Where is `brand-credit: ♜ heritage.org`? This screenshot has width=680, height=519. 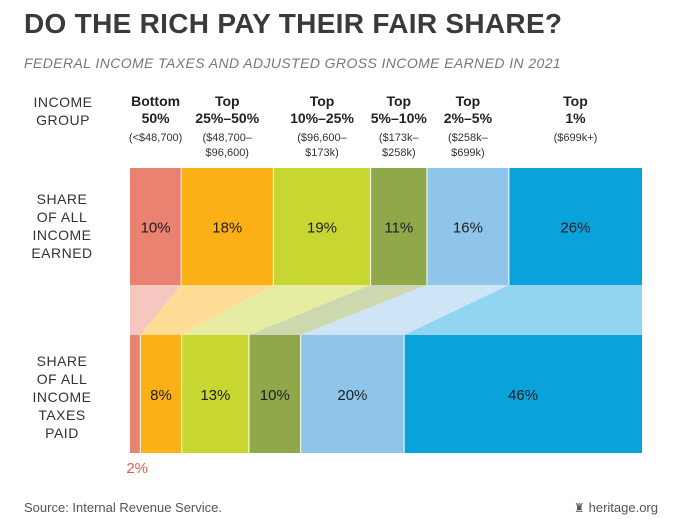 brand-credit: ♜ heritage.org is located at coordinates (616, 507).